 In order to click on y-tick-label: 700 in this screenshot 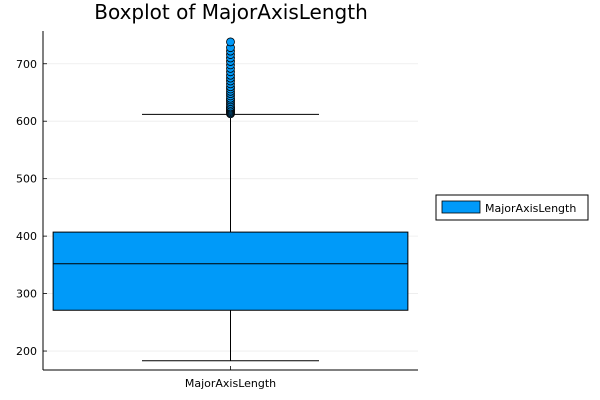, I will do `click(26, 64)`.